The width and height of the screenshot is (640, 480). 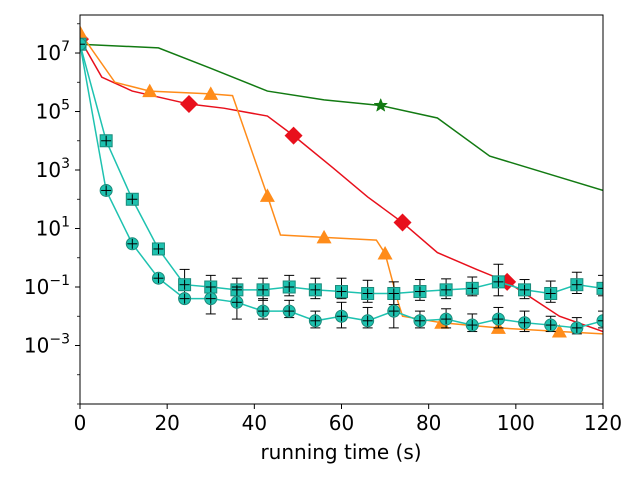 What do you see at coordinates (381, 104) in the screenshot?
I see `star-marker` at bounding box center [381, 104].